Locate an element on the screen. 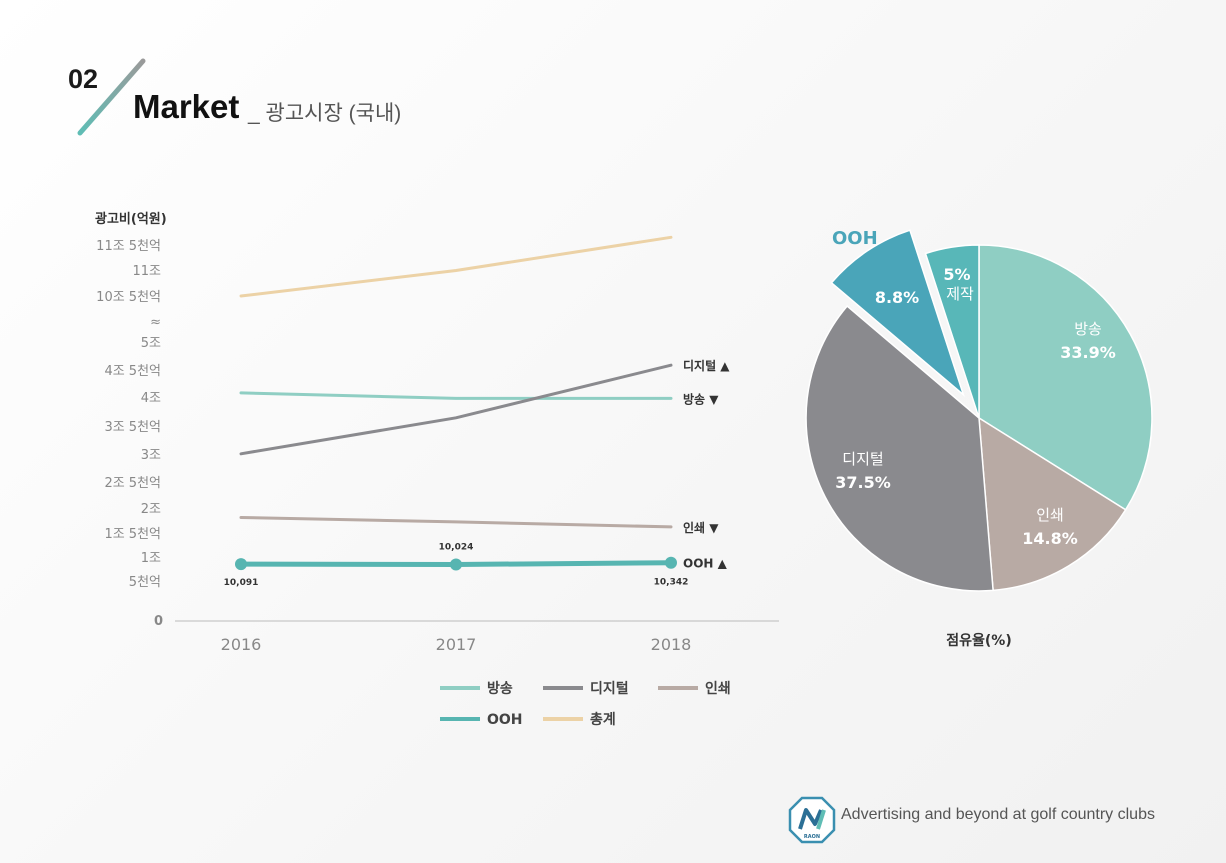 This screenshot has width=1226, height=863. y-tick-label: 3조 5천억 is located at coordinates (132, 427).